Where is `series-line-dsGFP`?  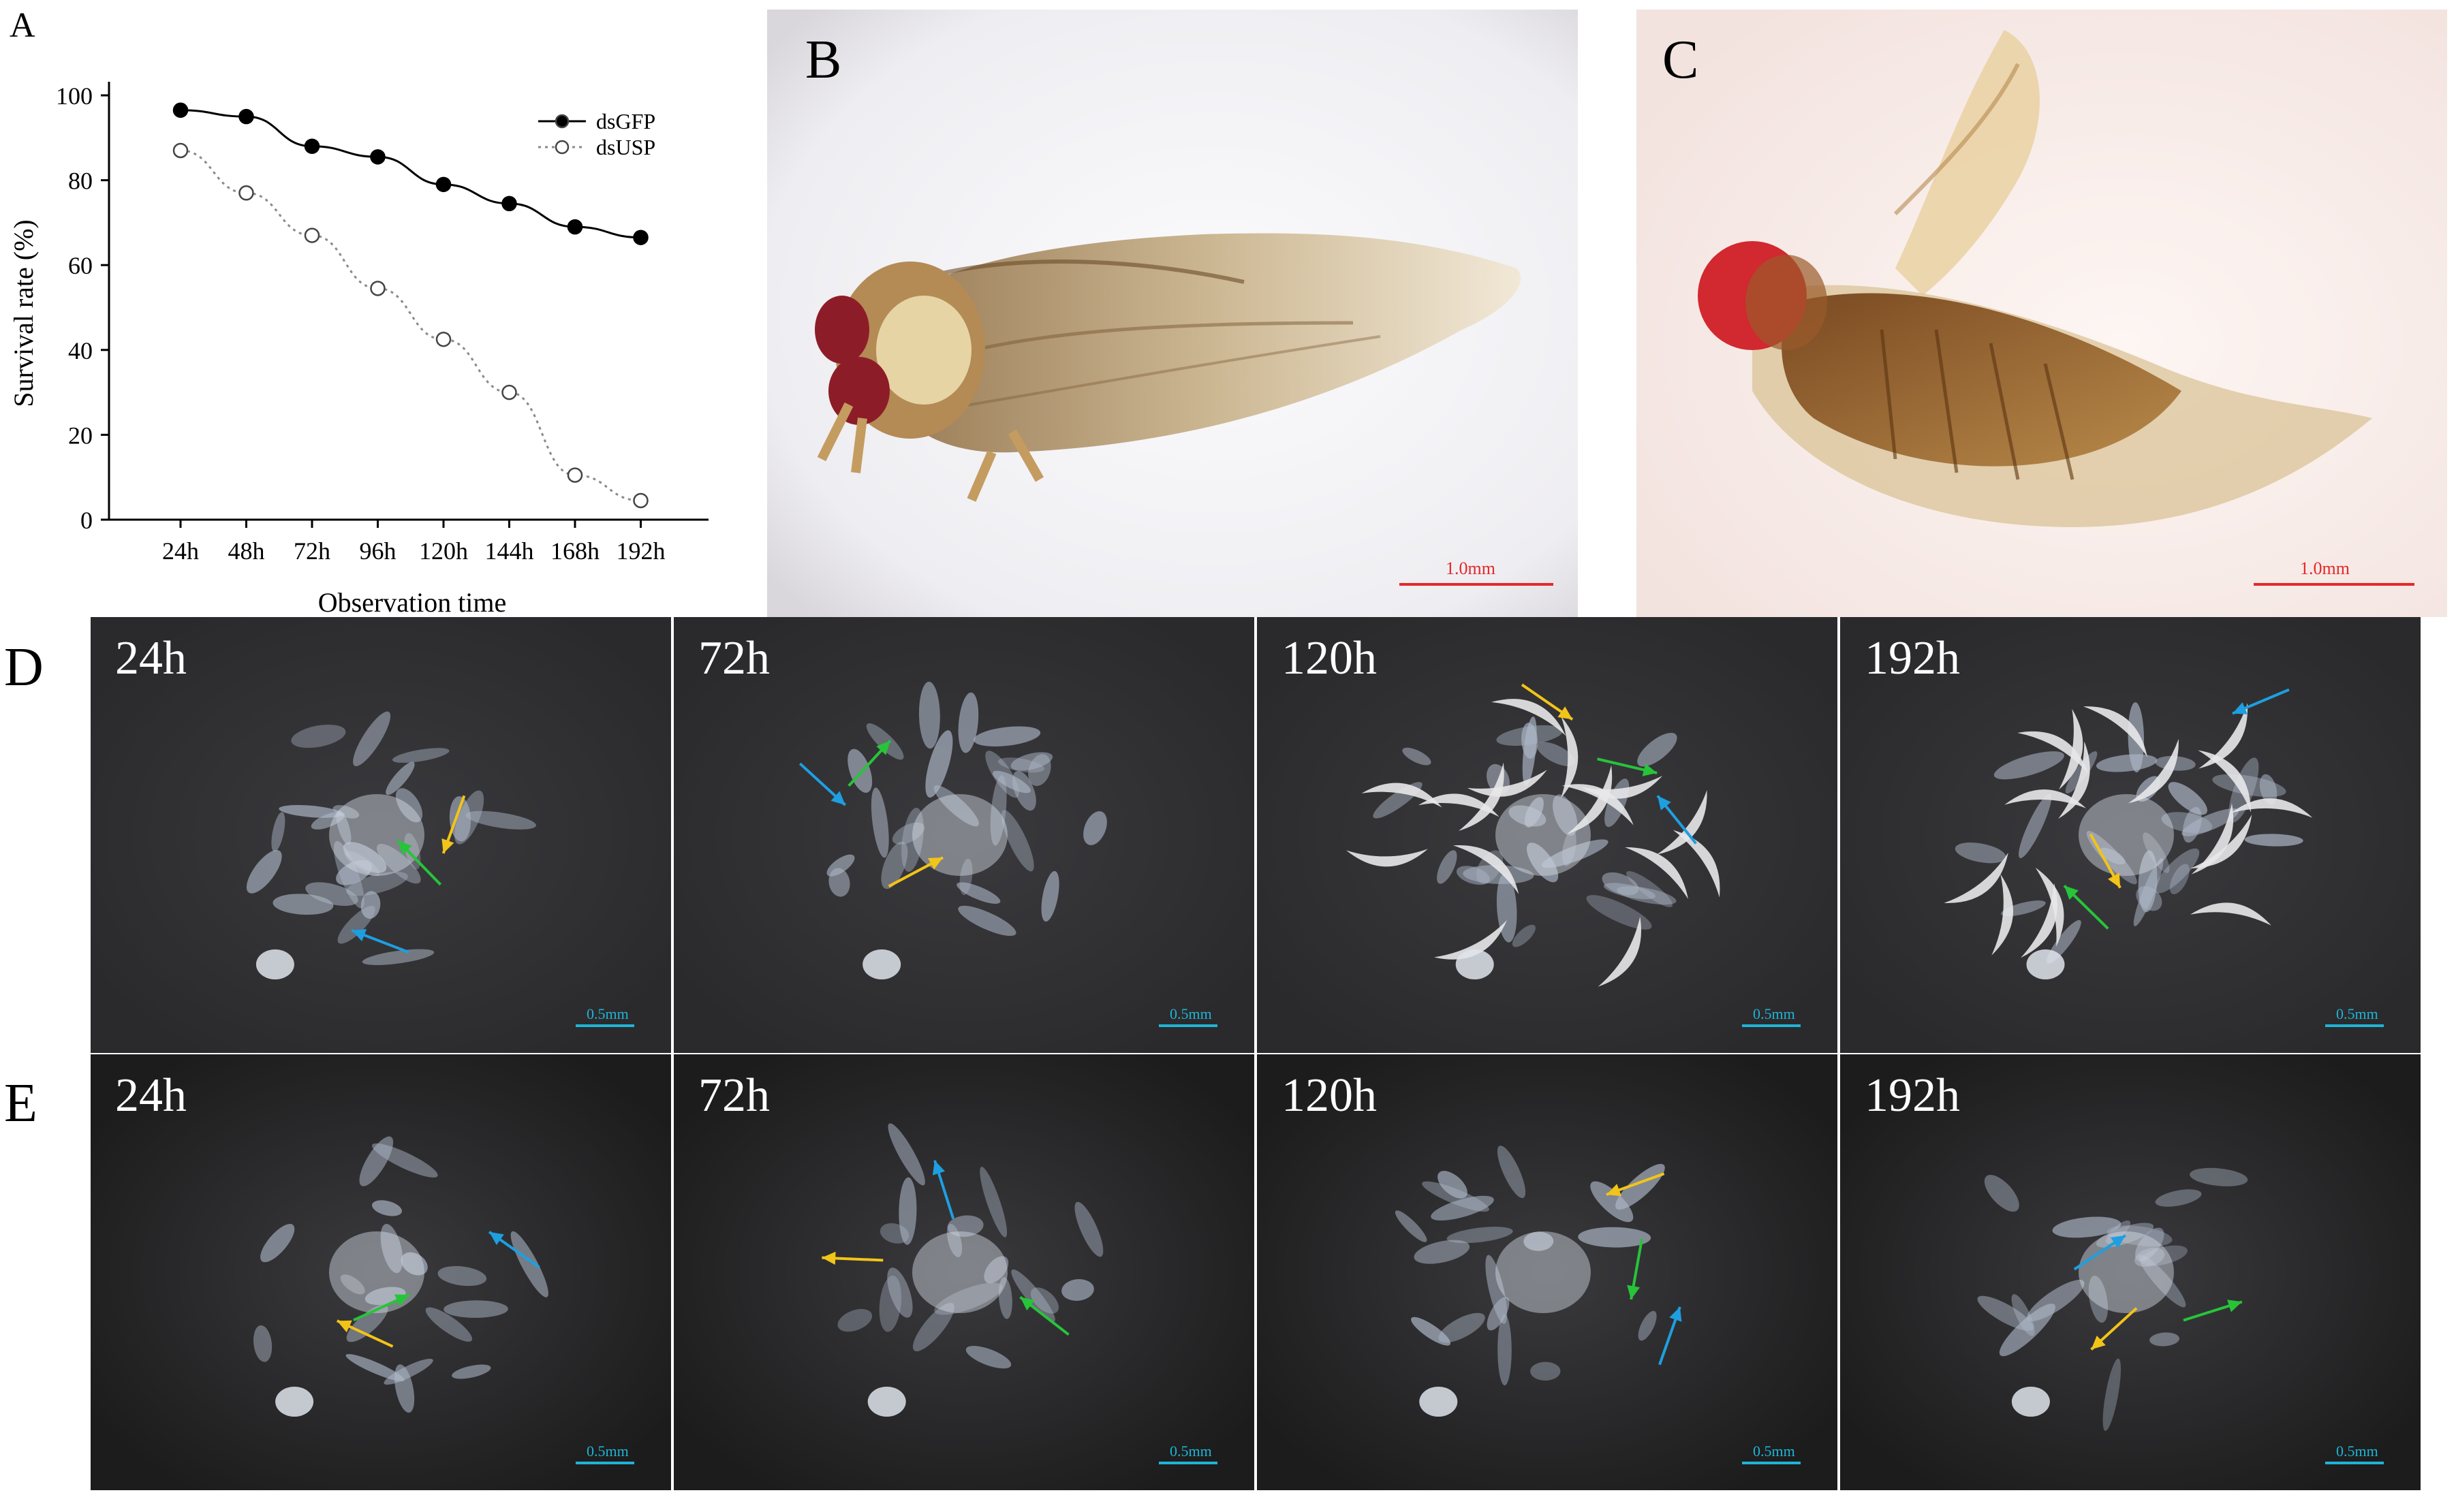
series-line-dsGFP is located at coordinates (410, 174).